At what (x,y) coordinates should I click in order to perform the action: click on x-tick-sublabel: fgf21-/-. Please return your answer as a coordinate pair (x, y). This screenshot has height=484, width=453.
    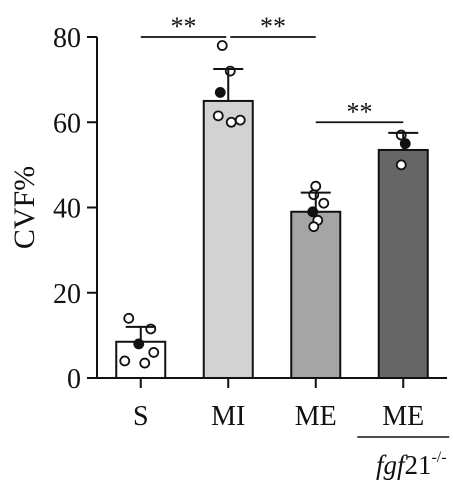
    Looking at the image, I should click on (411, 464).